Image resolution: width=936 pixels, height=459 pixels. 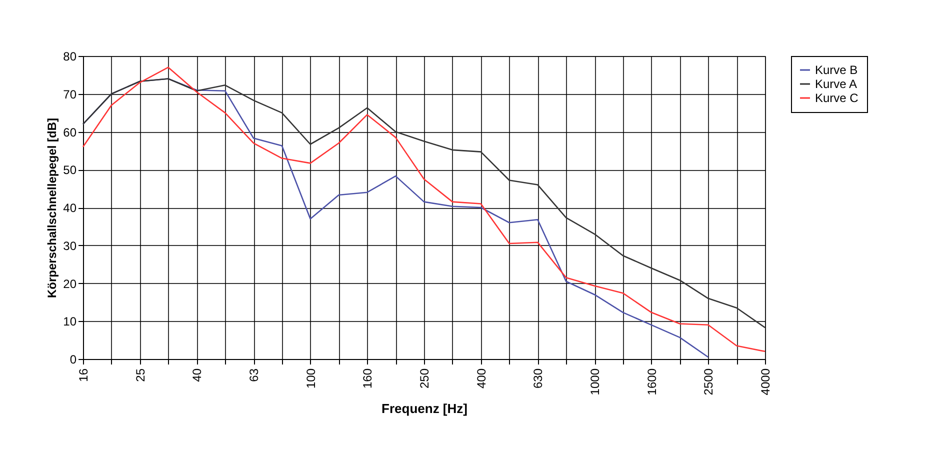 I want to click on x-tick-label: 250, so click(x=425, y=378).